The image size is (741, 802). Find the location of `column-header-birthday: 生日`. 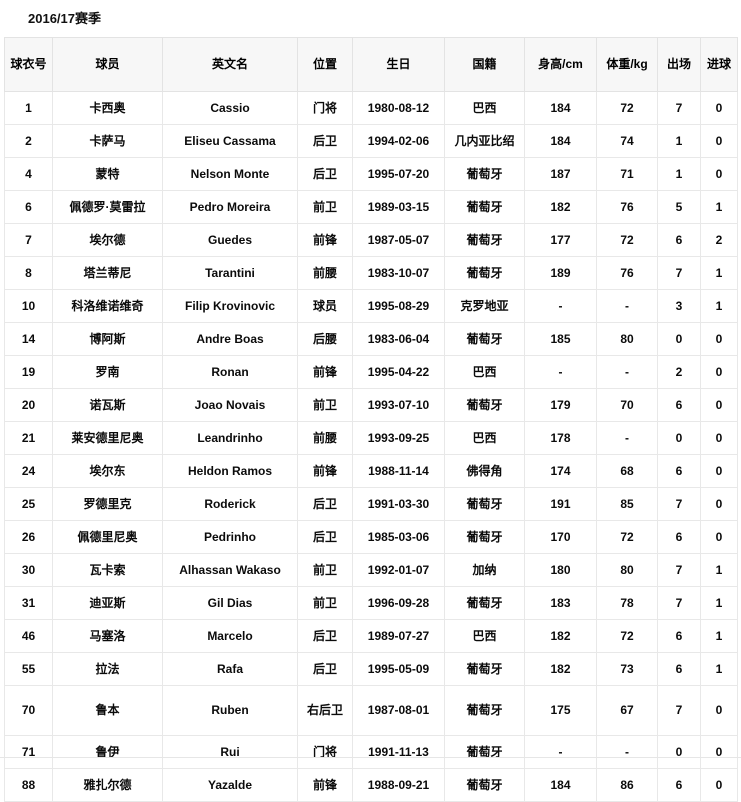

column-header-birthday: 生日 is located at coordinates (398, 64).